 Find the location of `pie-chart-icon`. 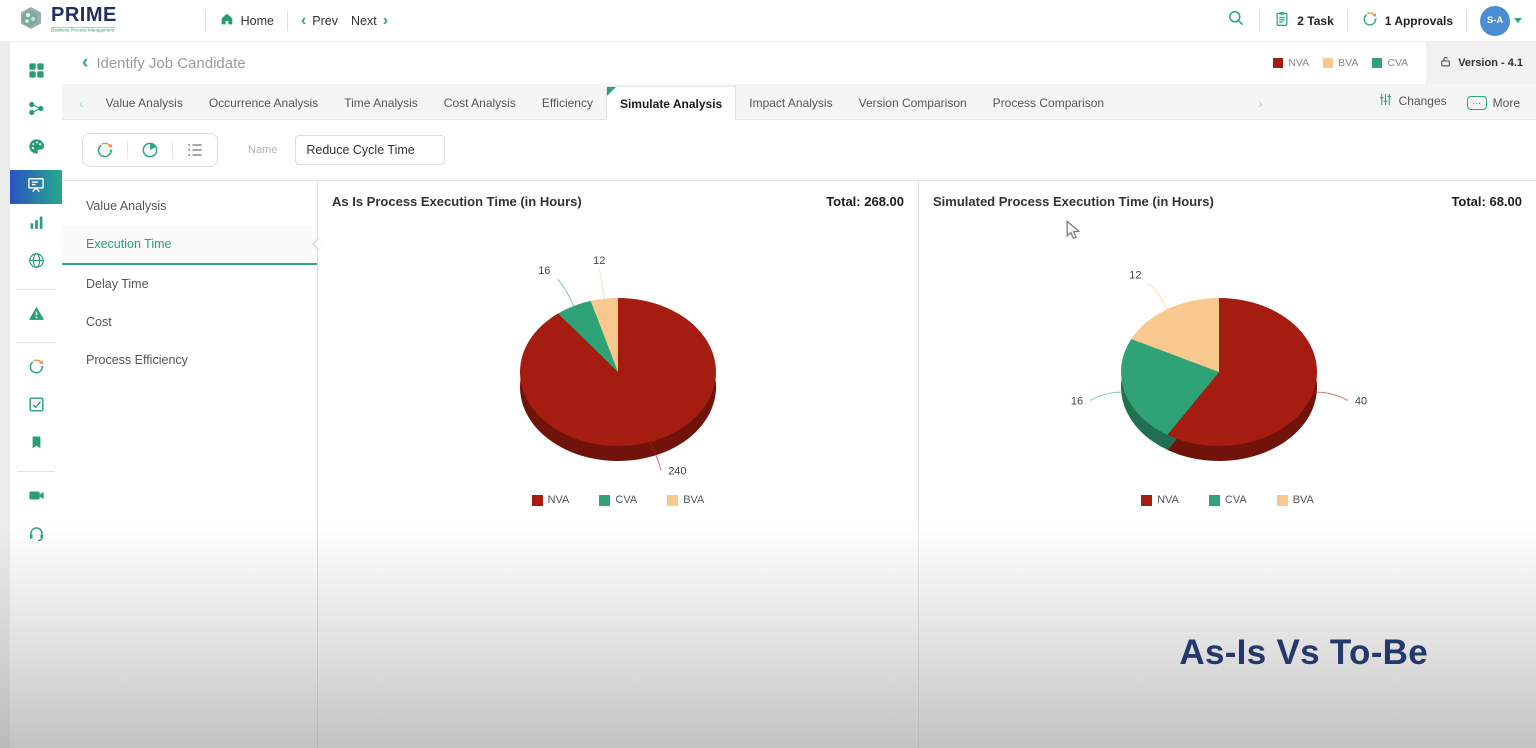

pie-chart-icon is located at coordinates (150, 150).